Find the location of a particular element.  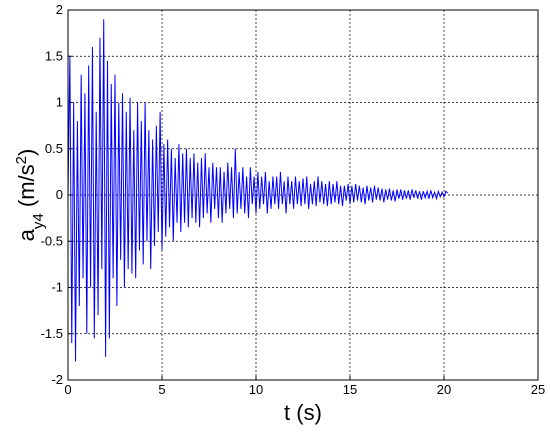

y-axis-label: ay4 (m/s2) is located at coordinates (30, 195).